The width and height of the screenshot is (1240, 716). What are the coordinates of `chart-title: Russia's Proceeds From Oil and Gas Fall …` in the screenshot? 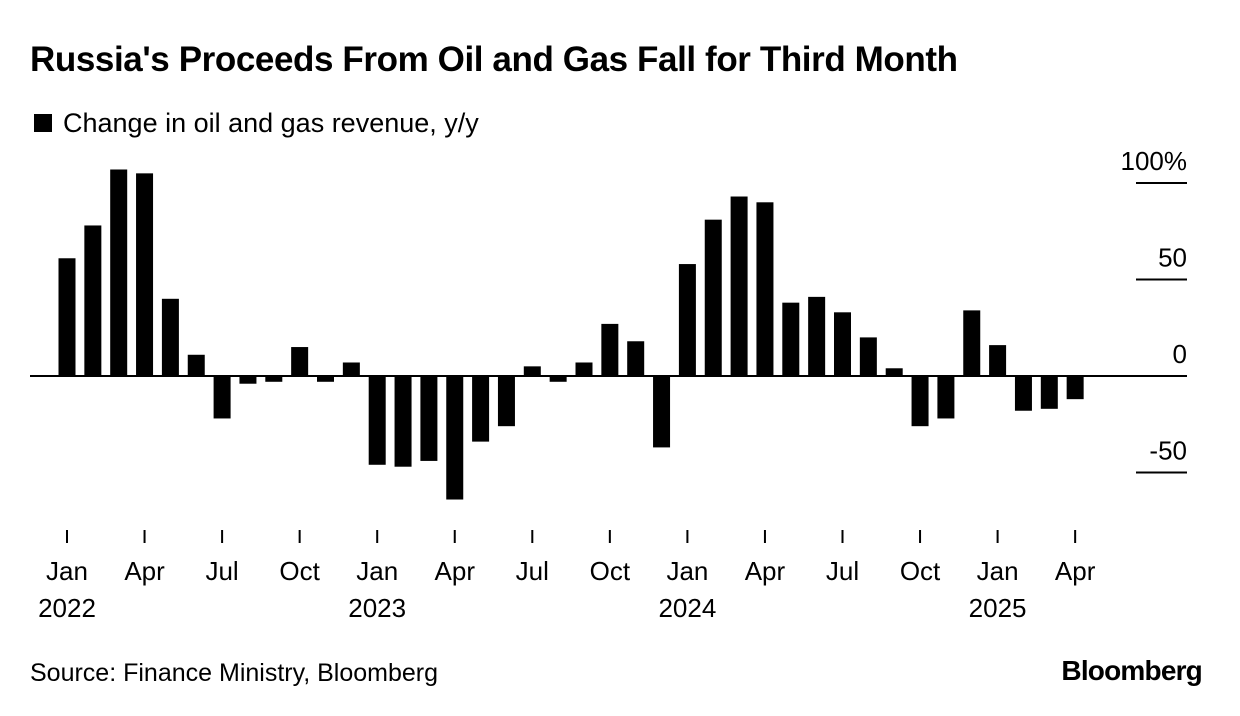 It's located at (494, 59).